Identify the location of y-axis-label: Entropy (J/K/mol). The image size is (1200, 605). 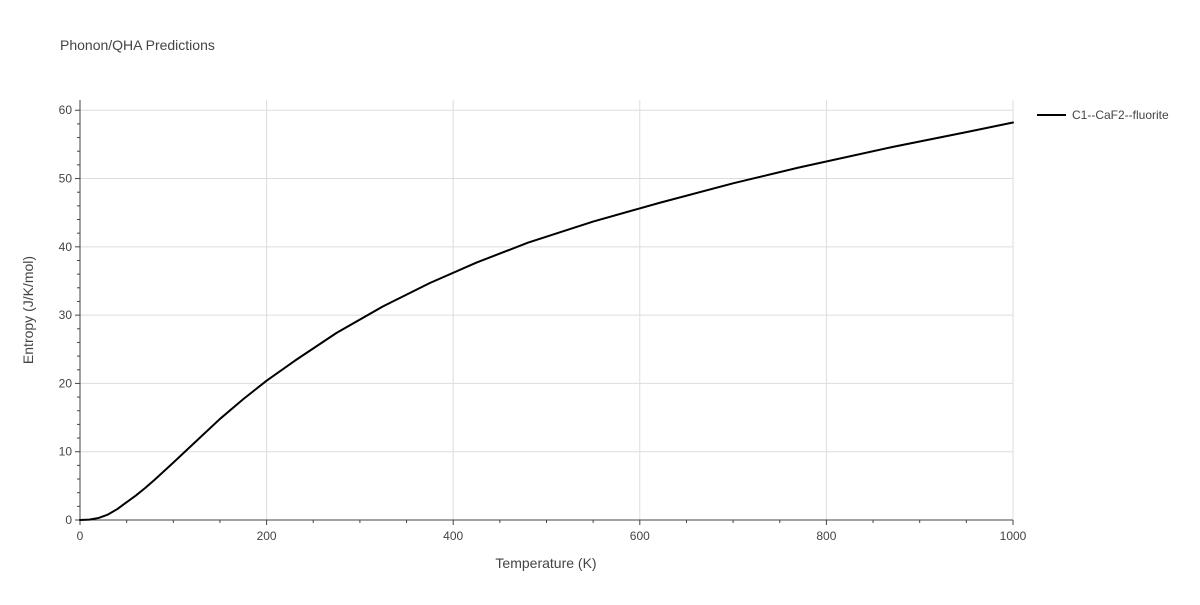
(28, 310).